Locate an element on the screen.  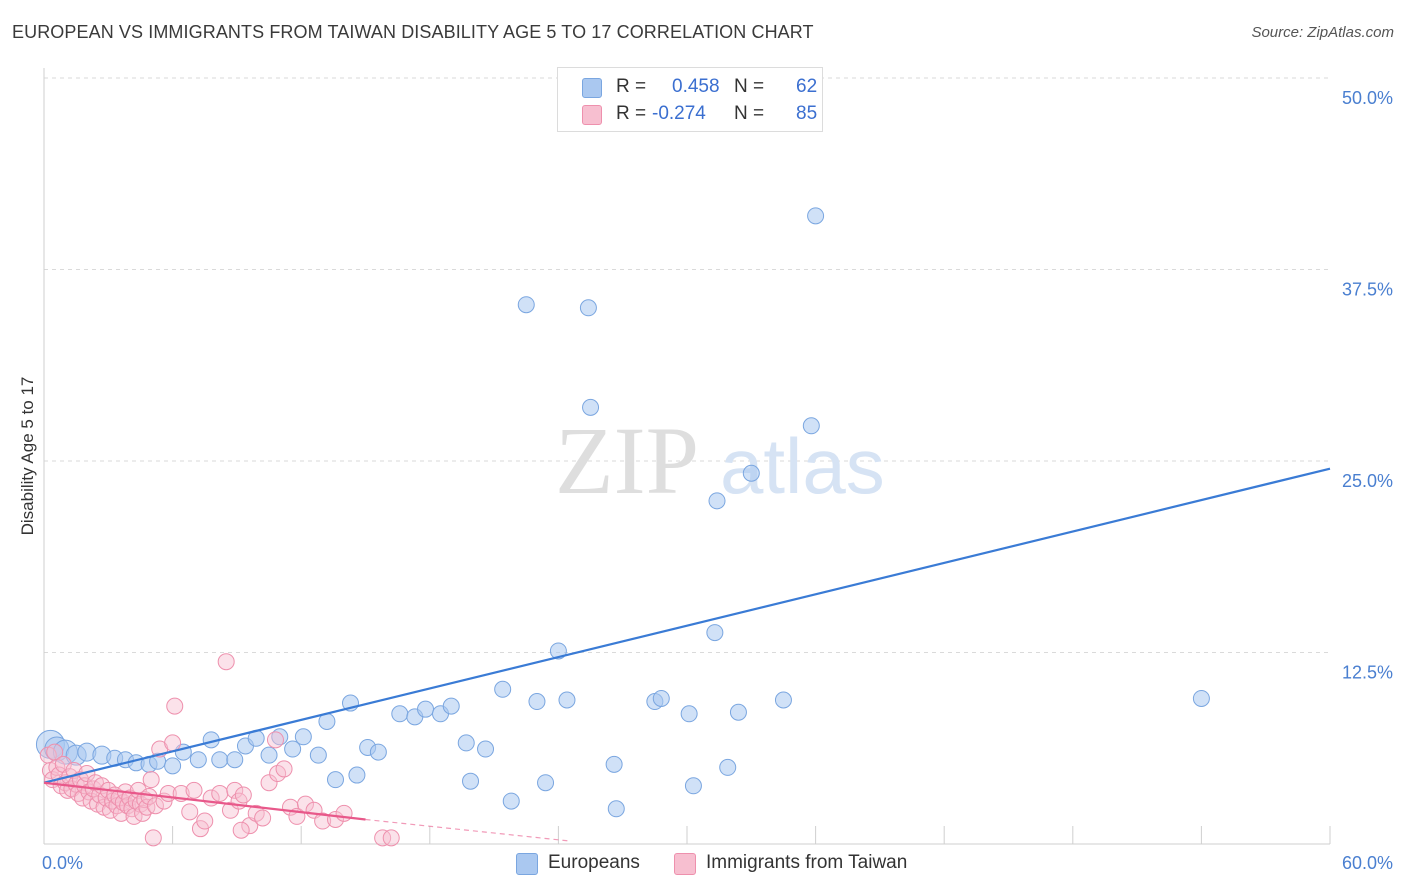
y-tick-label: 37.5% is located at coordinates (1367, 290).